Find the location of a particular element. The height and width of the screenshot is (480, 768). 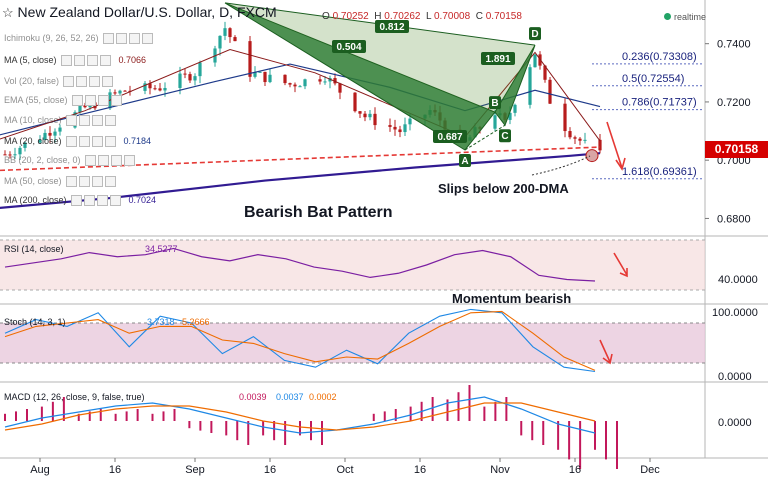

pattern-name: Bearish Bat Pattern is located at coordinates (318, 212).